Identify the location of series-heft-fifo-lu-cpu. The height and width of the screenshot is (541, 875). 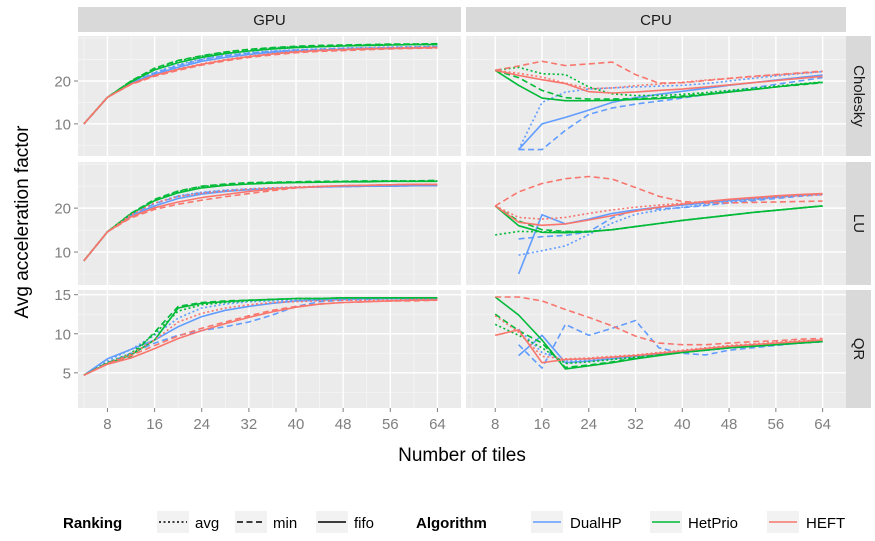
(658, 209).